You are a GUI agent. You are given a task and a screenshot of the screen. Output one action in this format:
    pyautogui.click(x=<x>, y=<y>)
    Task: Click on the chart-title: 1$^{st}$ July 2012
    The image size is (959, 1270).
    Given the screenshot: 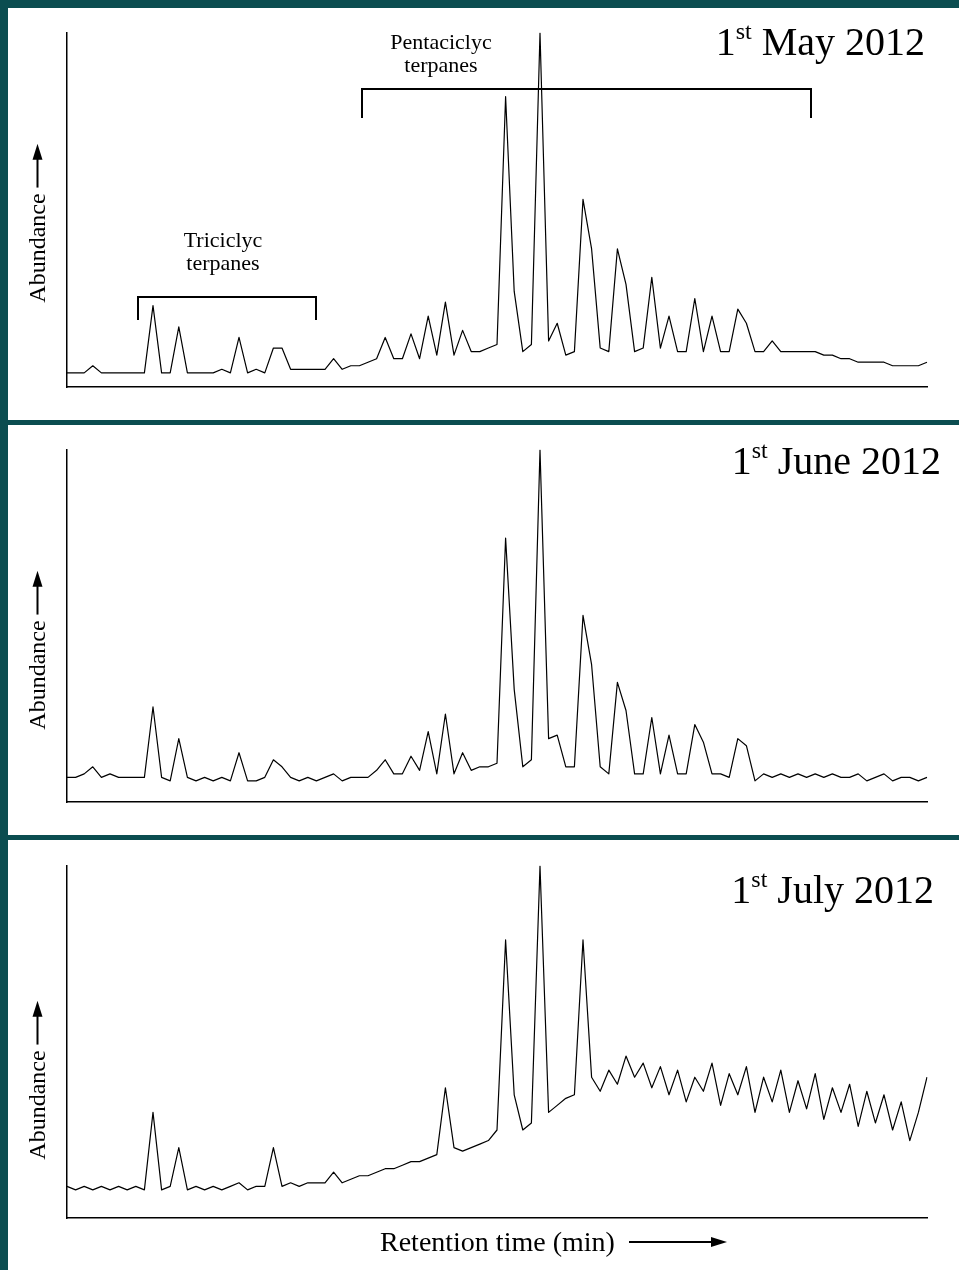 What is the action you would take?
    pyautogui.click(x=832, y=889)
    